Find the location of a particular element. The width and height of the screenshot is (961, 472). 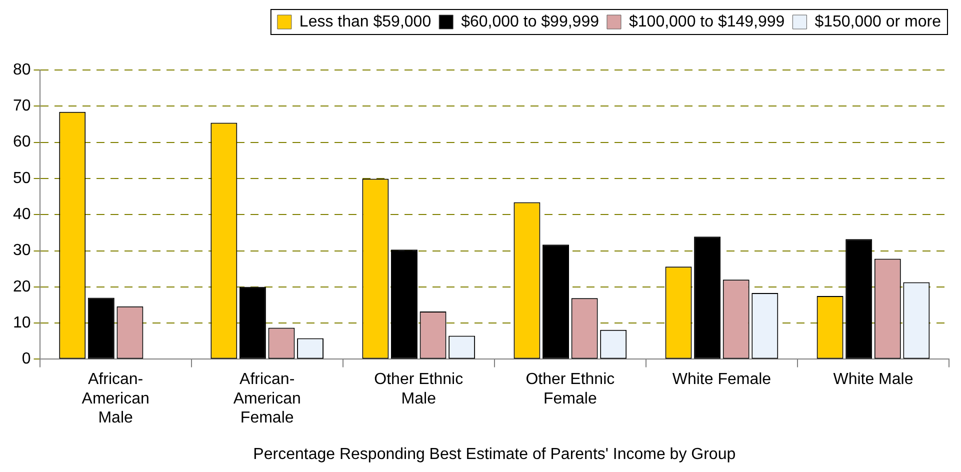

legend-label: $100,000 to $149,999 is located at coordinates (706, 21).